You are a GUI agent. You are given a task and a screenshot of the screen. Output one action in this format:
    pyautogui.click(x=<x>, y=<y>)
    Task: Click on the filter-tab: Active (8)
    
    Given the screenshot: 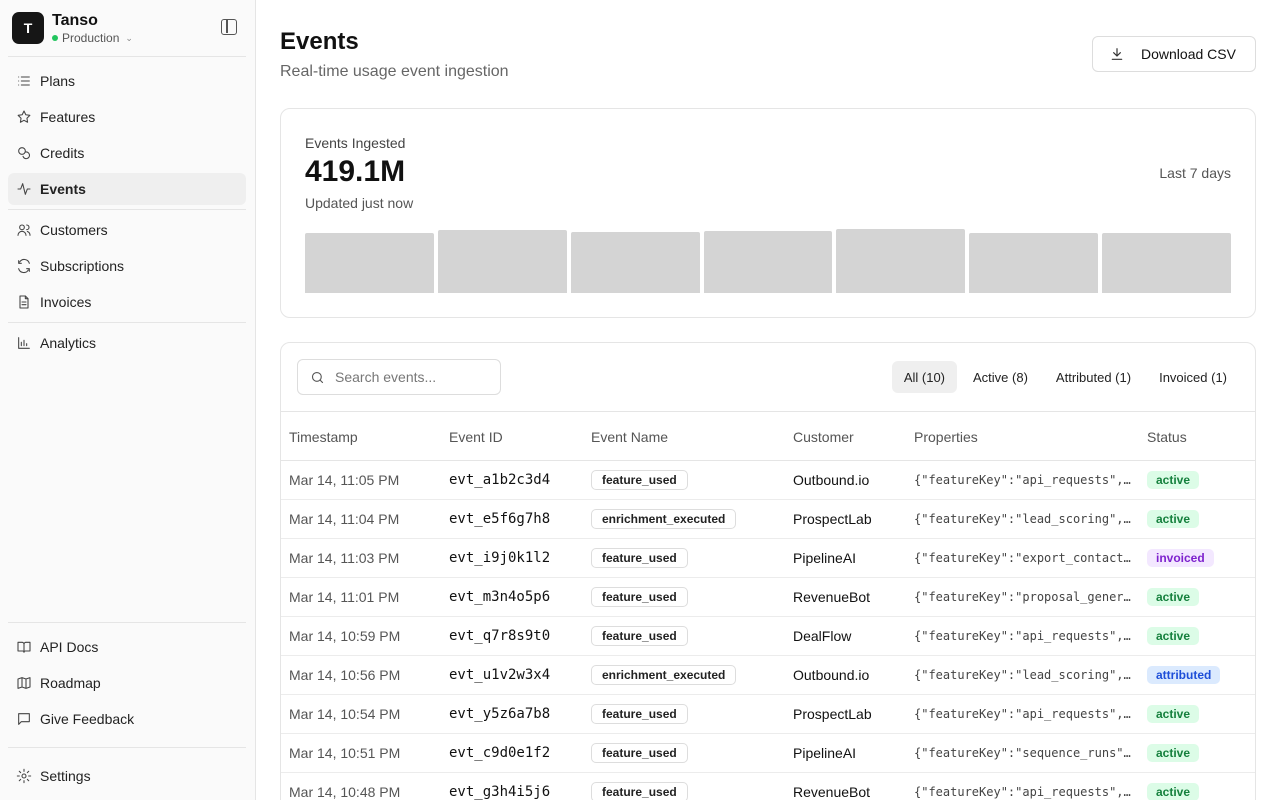 What is the action you would take?
    pyautogui.click(x=1000, y=377)
    